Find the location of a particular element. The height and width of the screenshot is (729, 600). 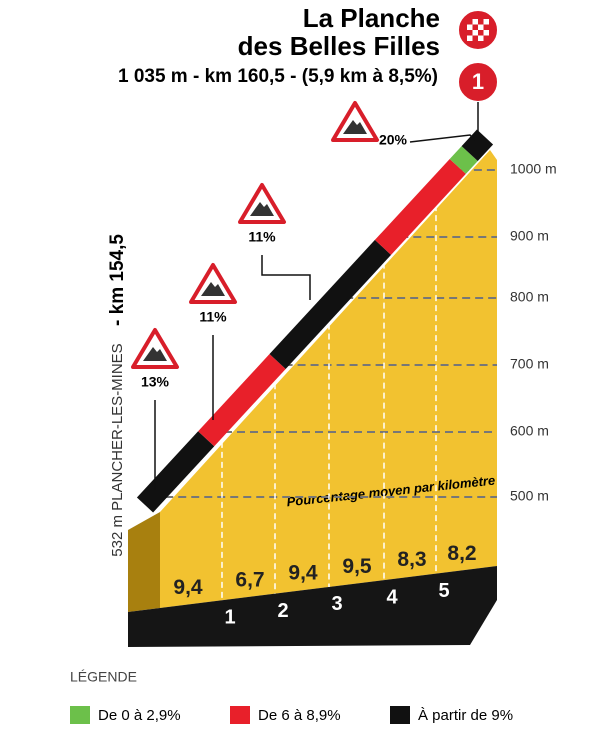

gradient-label: 9,5 is located at coordinates (357, 566).